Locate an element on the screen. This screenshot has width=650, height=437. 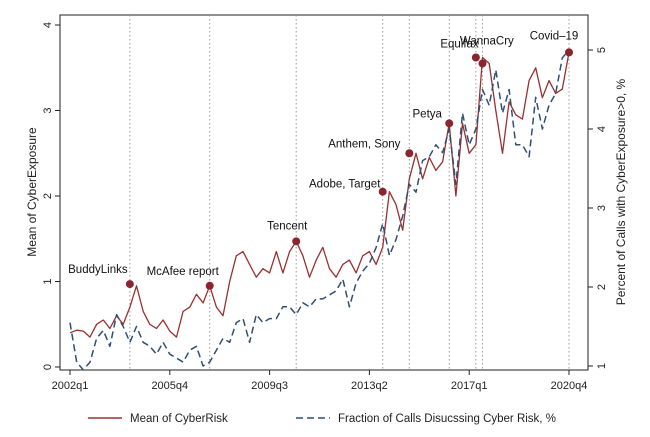
event-label: Petya is located at coordinates (428, 114).